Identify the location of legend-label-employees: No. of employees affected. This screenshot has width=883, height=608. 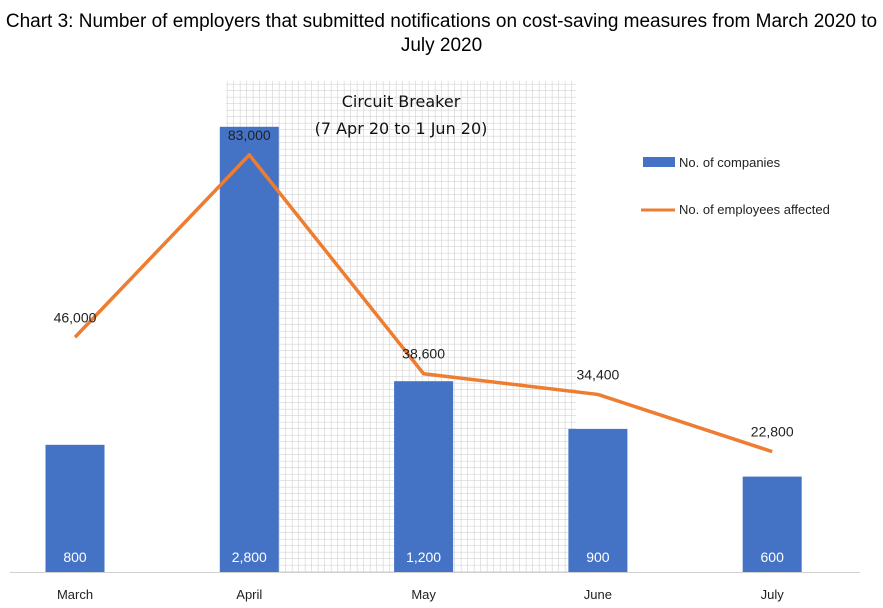
(754, 209).